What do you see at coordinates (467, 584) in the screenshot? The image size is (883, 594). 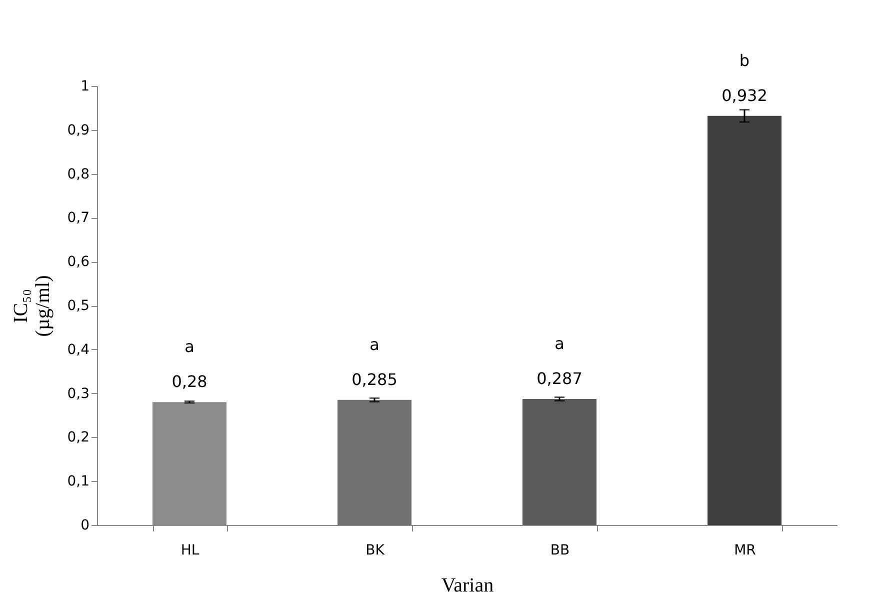 I see `x-axis-title: Varian` at bounding box center [467, 584].